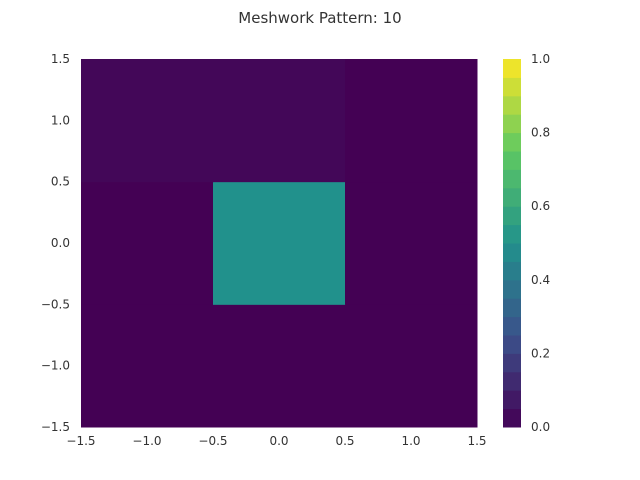  Describe the element at coordinates (540, 59) in the screenshot. I see `colorbar-tick-label: 1.0` at that location.